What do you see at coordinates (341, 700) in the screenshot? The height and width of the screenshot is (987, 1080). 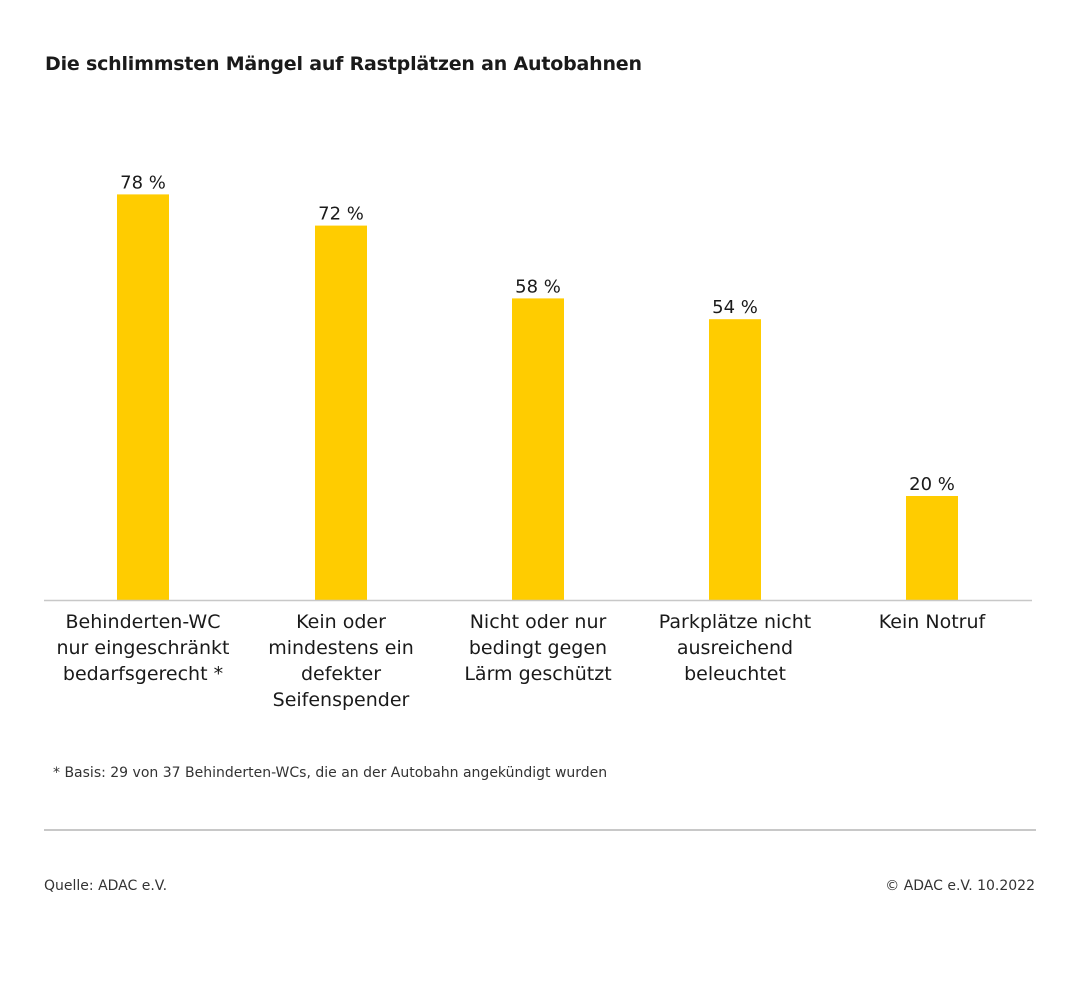 I see `category-label-line: Seifenspender` at bounding box center [341, 700].